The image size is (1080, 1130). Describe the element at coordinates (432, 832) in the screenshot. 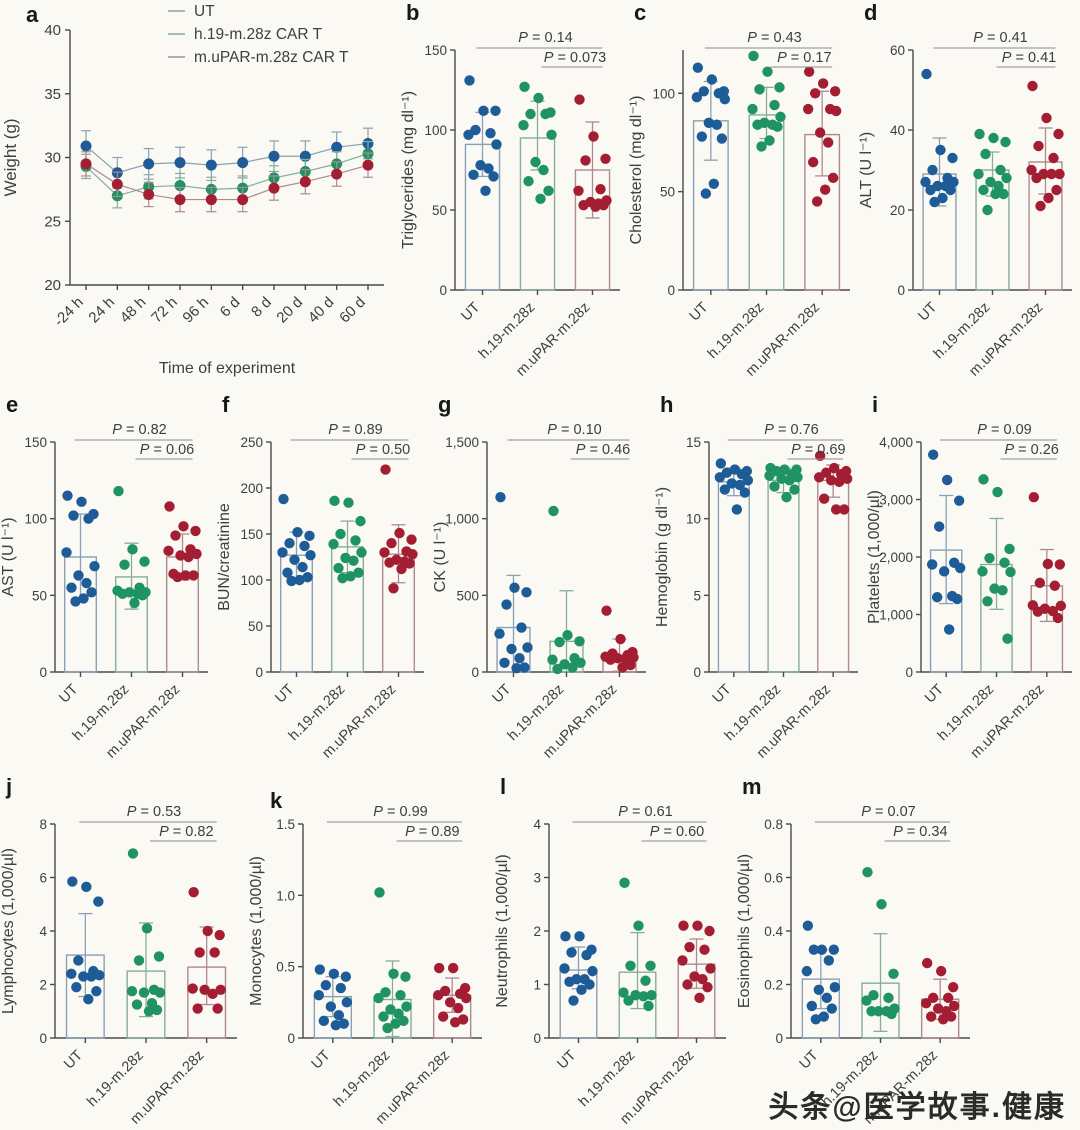

I see `svg-text: P = 0.89` at that location.